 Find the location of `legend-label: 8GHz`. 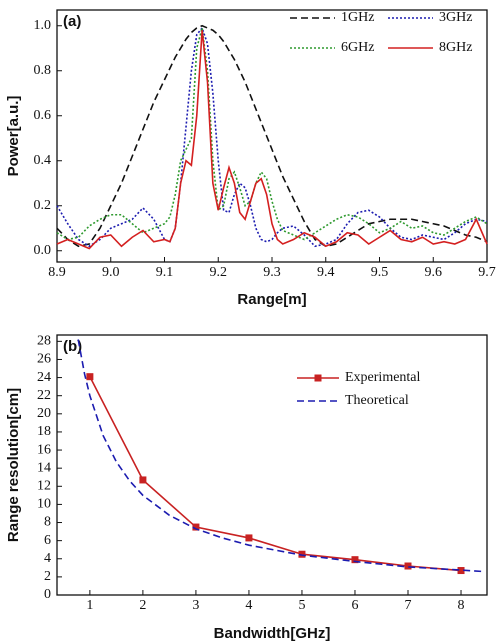

legend-label: 8GHz is located at coordinates (455, 47).